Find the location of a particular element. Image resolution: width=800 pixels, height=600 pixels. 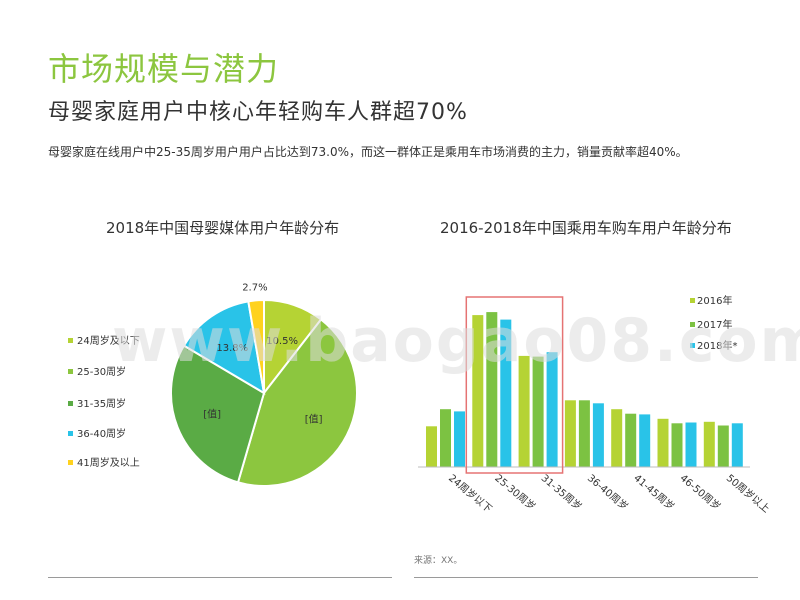

bar-category-label: 46-50周岁 is located at coordinates (701, 491).